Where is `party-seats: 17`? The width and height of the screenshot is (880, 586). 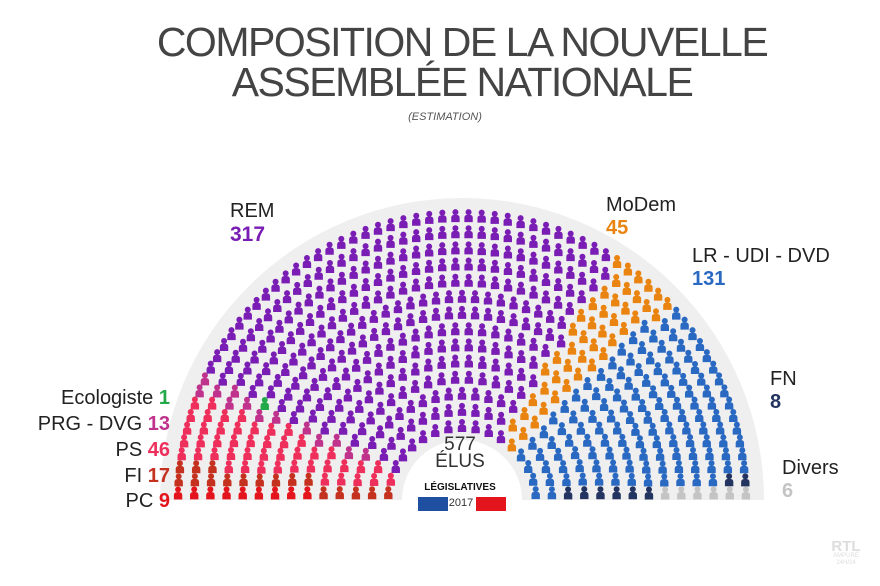 party-seats: 17 is located at coordinates (158, 476).